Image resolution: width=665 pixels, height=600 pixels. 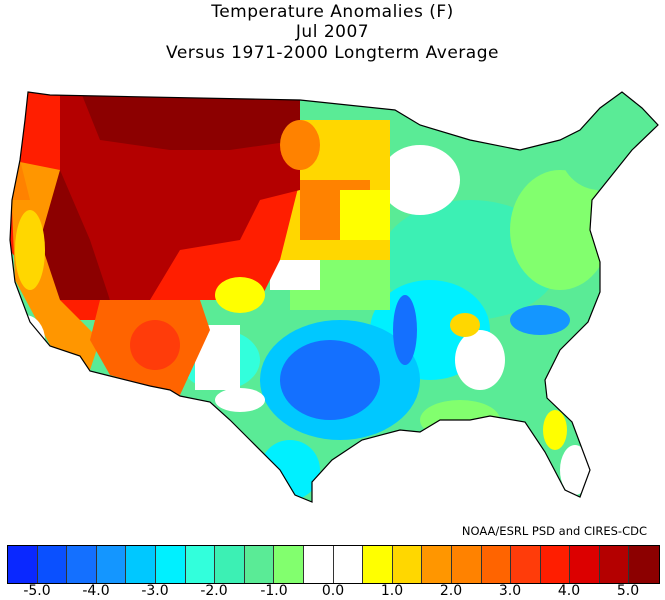 I want to click on color-scale-legend, so click(x=334, y=564).